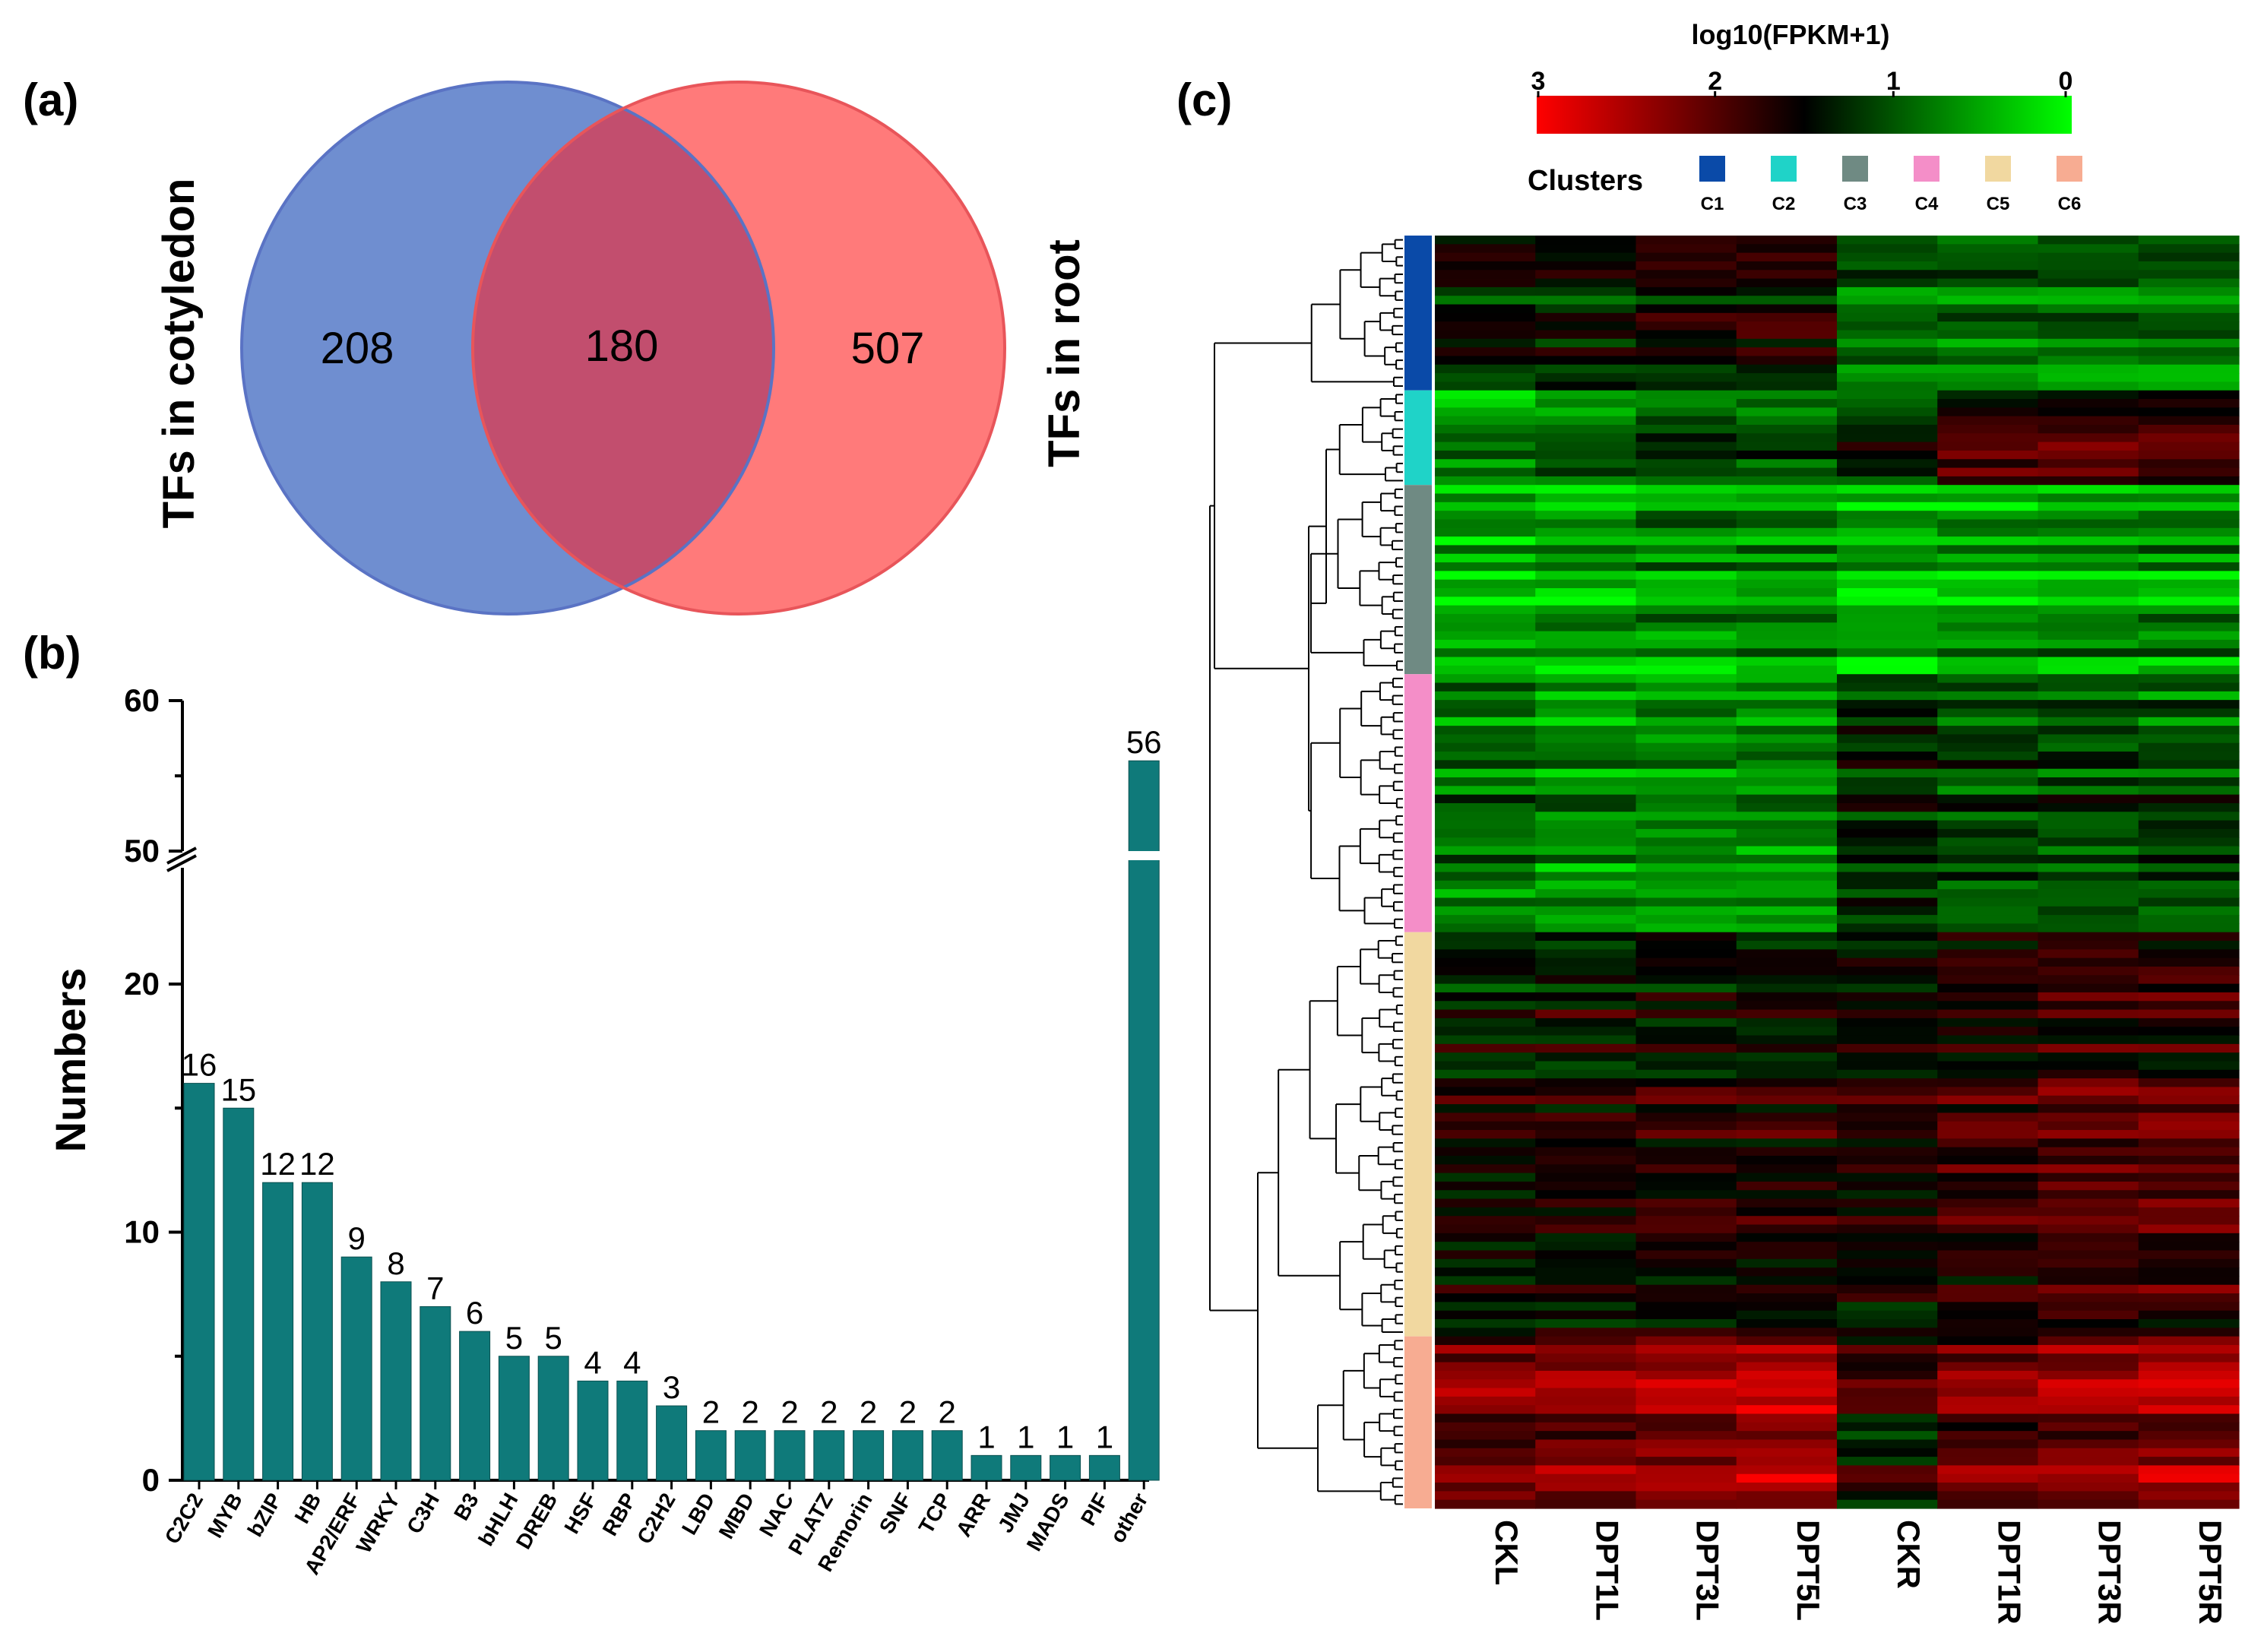  What do you see at coordinates (1064, 353) in the screenshot?
I see `venn-root-label: TFs in root` at bounding box center [1064, 353].